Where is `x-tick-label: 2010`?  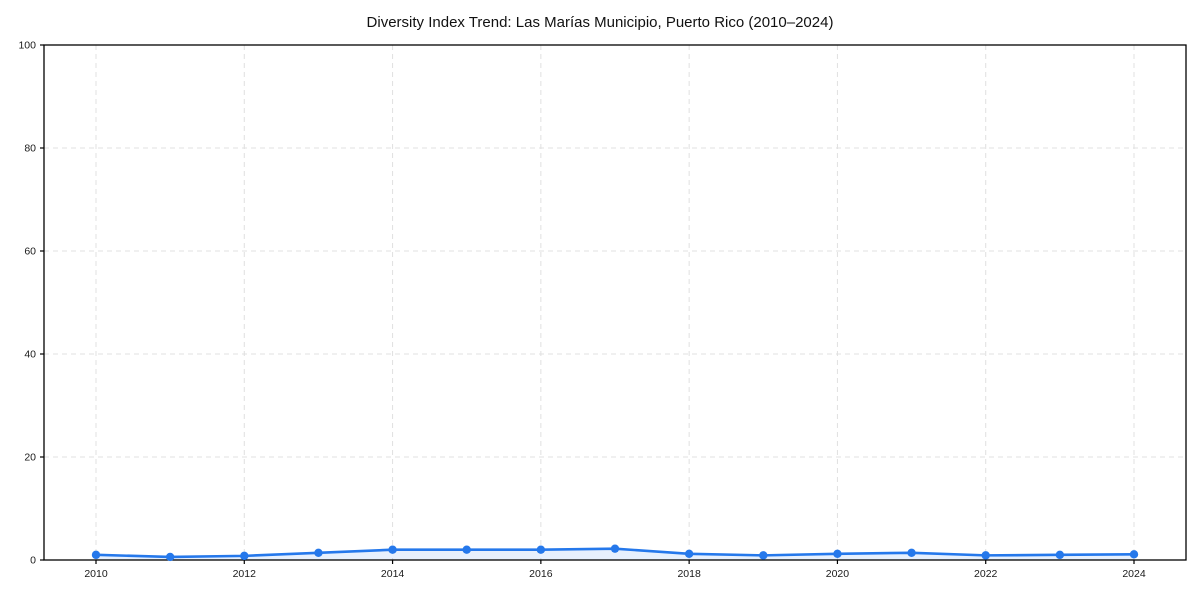
x-tick-label: 2010 is located at coordinates (96, 574).